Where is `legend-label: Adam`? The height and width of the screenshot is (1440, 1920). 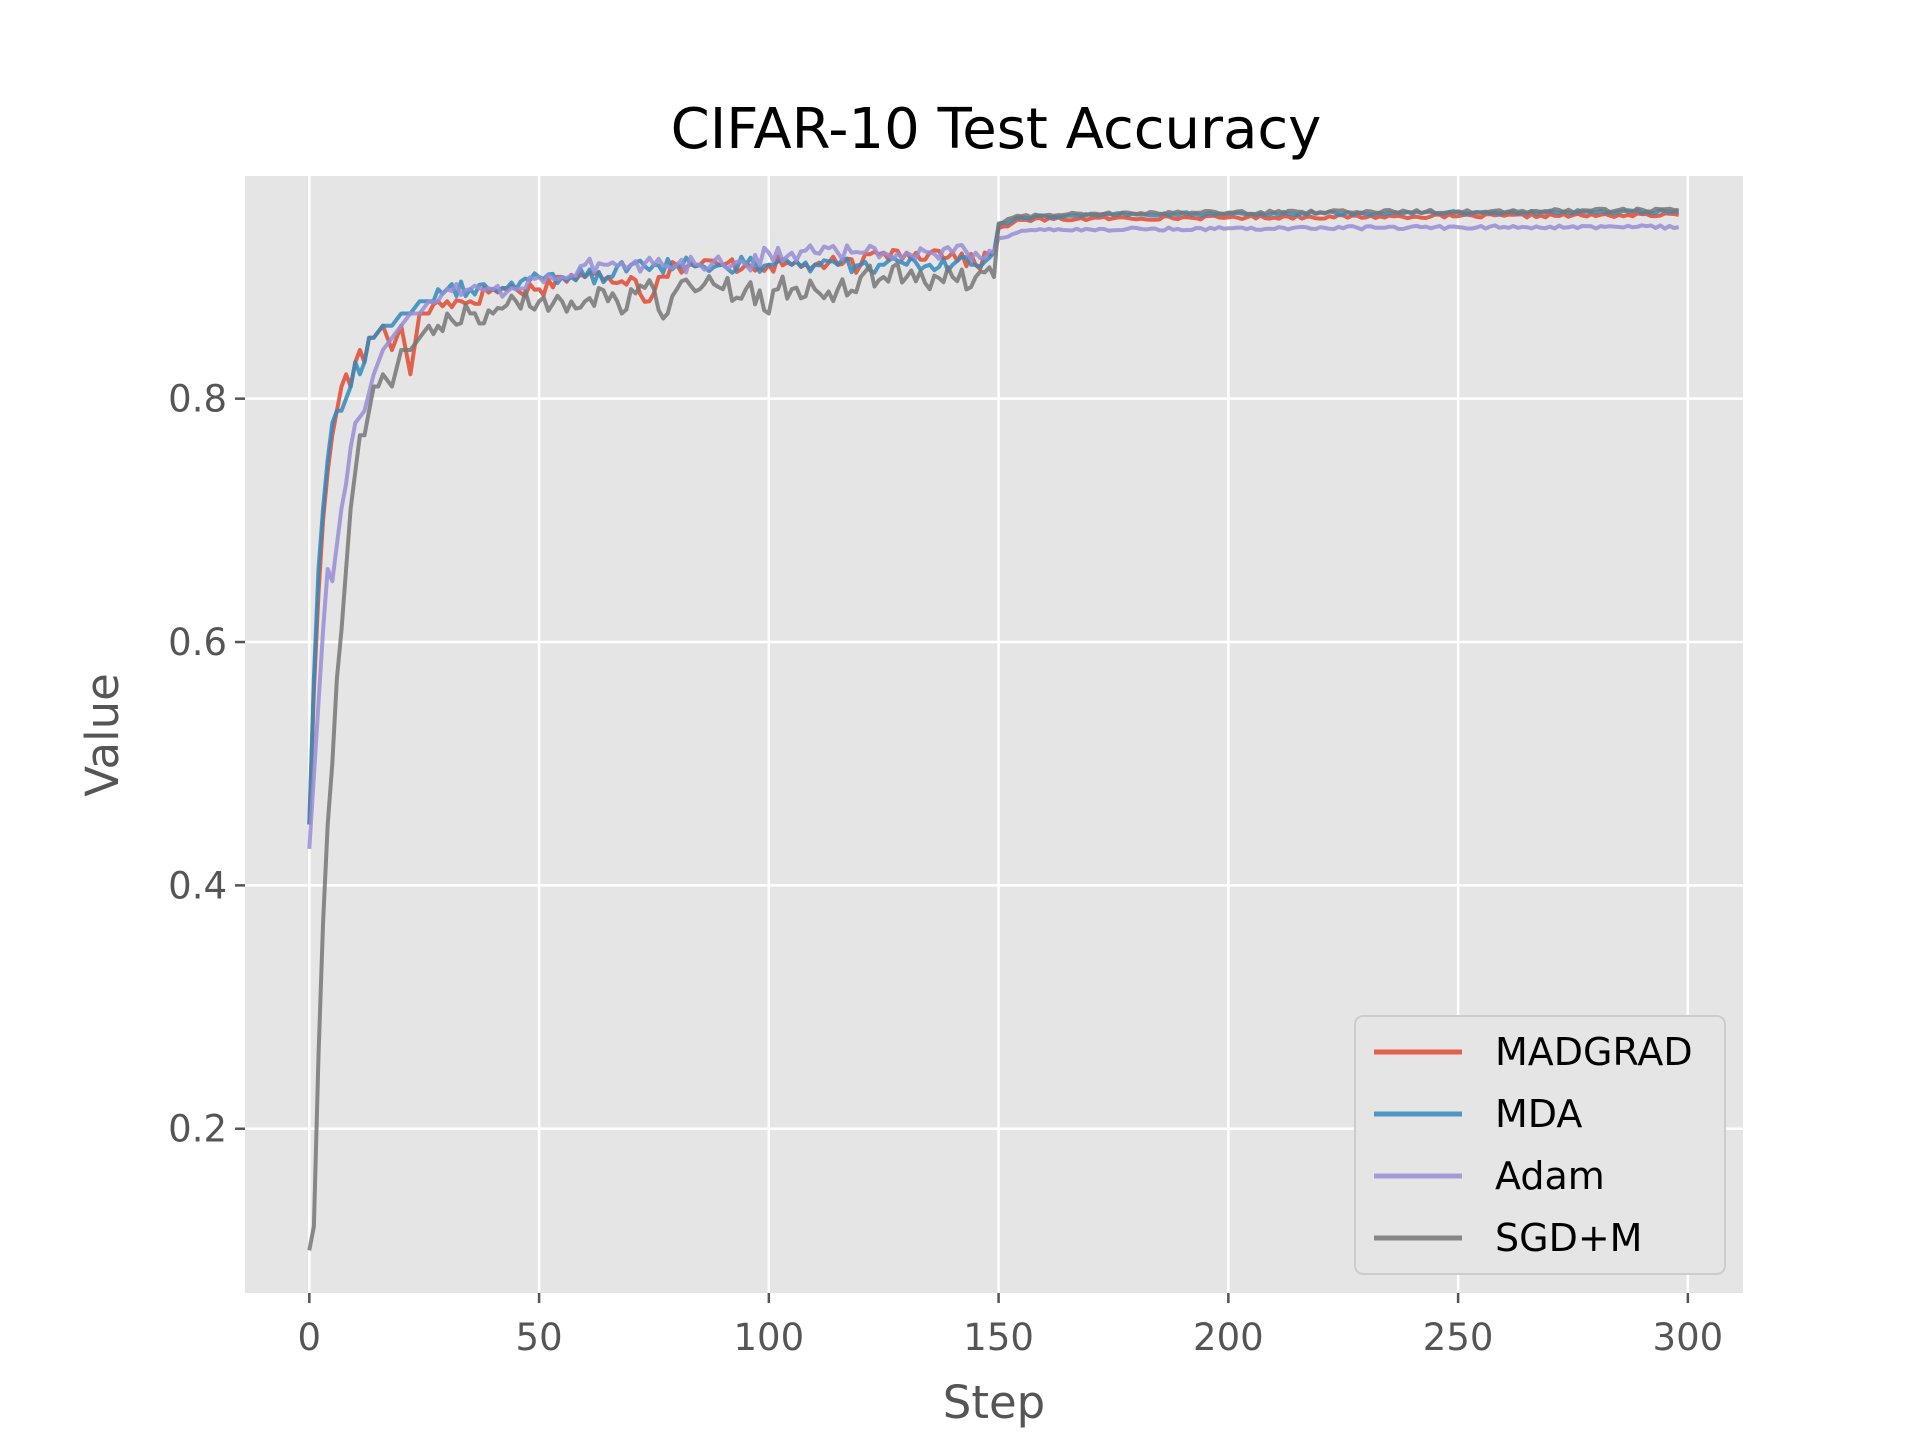
legend-label: Adam is located at coordinates (1550, 1176).